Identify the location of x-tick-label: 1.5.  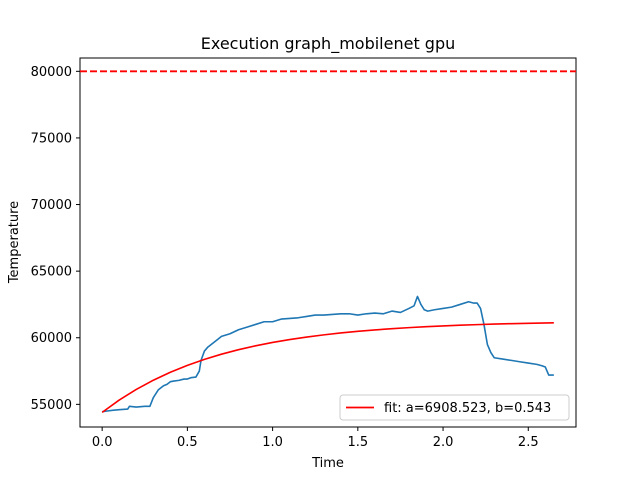
(357, 442).